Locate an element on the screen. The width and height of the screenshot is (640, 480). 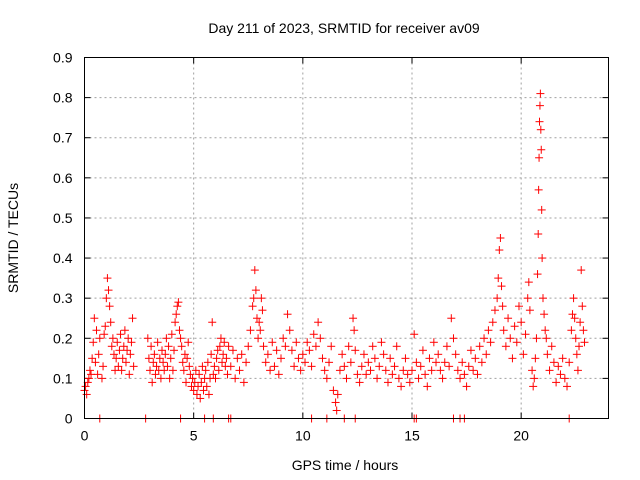
y-tick-label: 0.4 is located at coordinates (63, 258).